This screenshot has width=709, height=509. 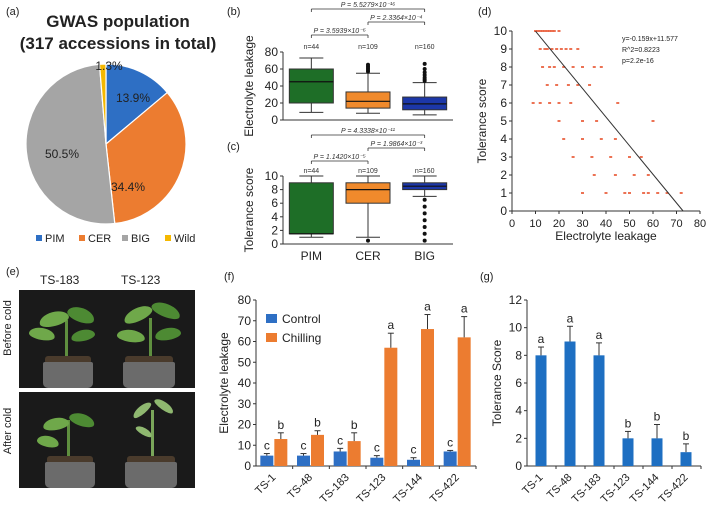 I want to click on y-tick-label: 9, so click(x=503, y=49).